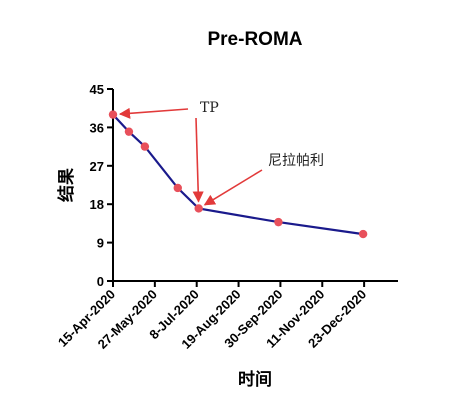 The image size is (474, 417). I want to click on annotation-label: TP, so click(209, 108).